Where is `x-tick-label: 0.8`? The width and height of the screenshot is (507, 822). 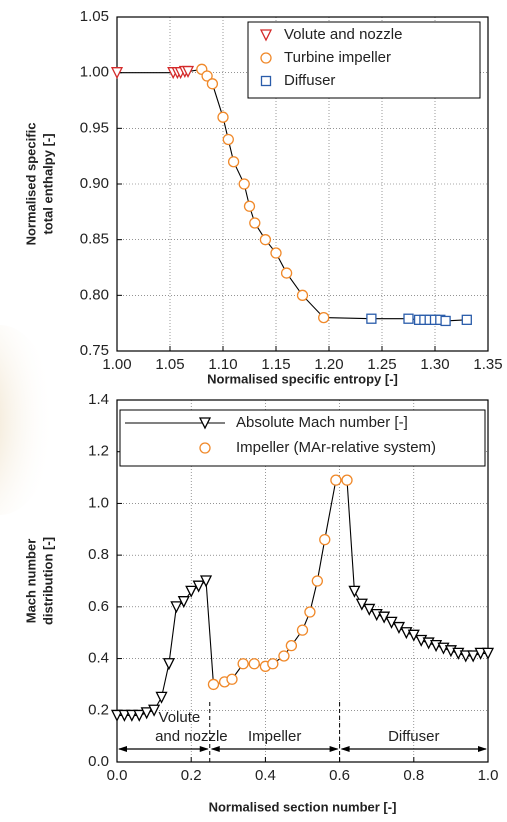
x-tick-label: 0.8 is located at coordinates (413, 775).